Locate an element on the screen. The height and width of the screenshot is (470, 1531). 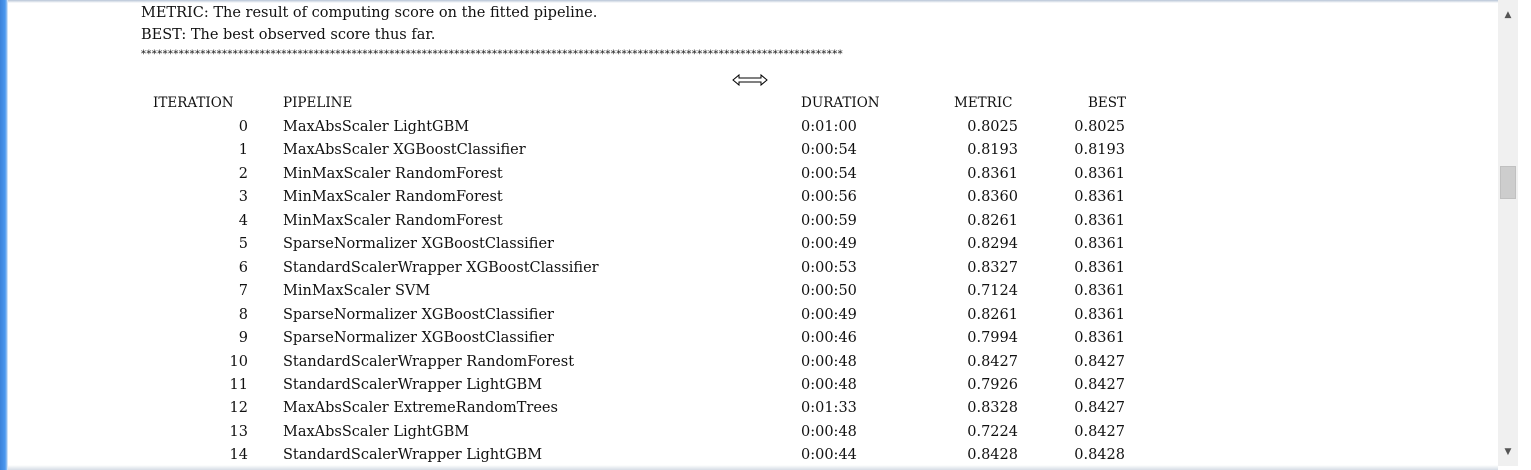
metric-cell: 0.8328 is located at coordinates (992, 408).